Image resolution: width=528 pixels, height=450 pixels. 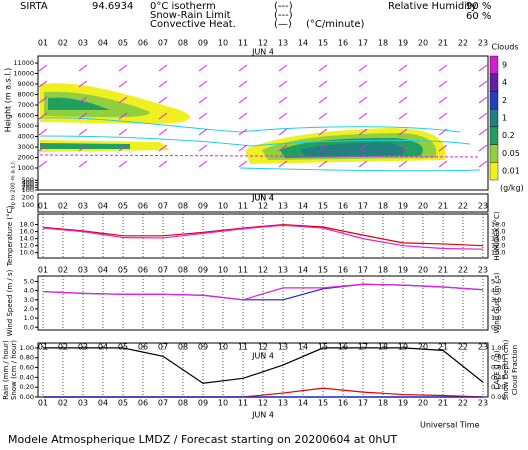 I want to click on y-tick-label: 8000, so click(x=25, y=95).